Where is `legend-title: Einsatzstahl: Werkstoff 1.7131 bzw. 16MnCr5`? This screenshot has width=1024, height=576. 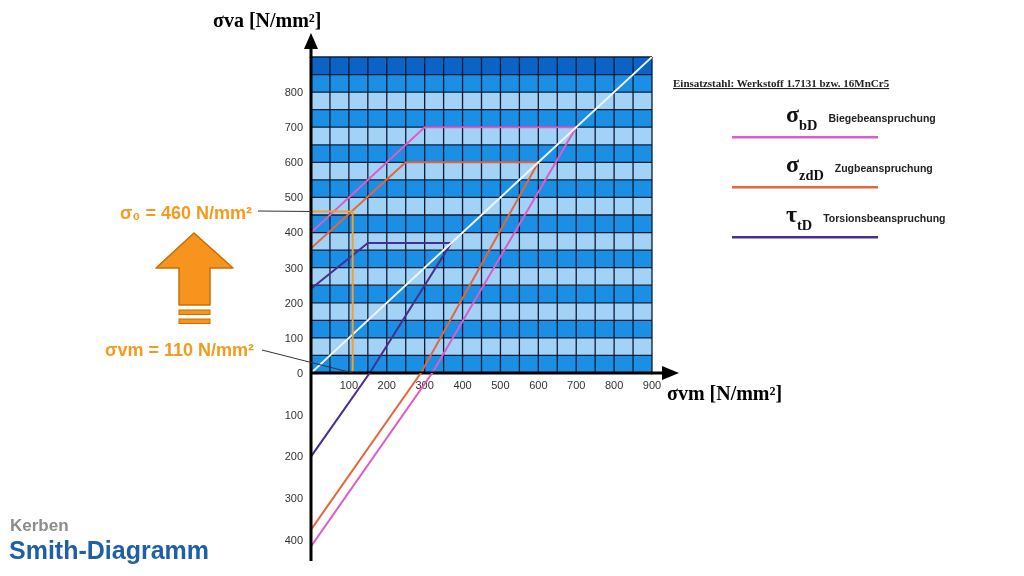 legend-title: Einsatzstahl: Werkstoff 1.7131 bzw. 16MnCr5 is located at coordinates (781, 83).